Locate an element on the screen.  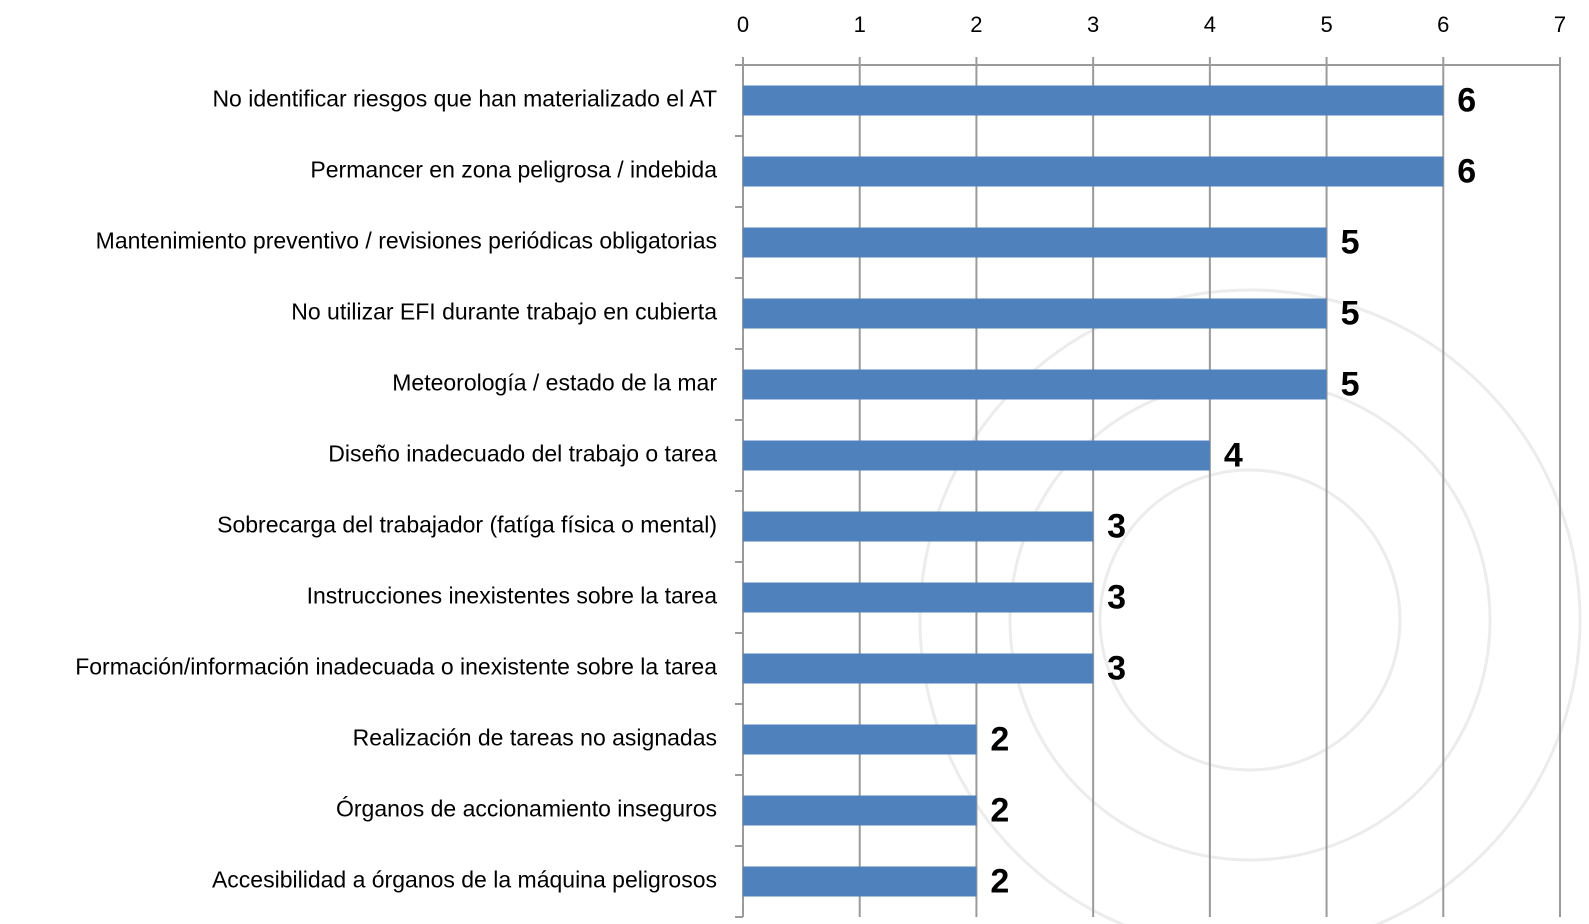
x-tick-label: 6 is located at coordinates (1443, 24).